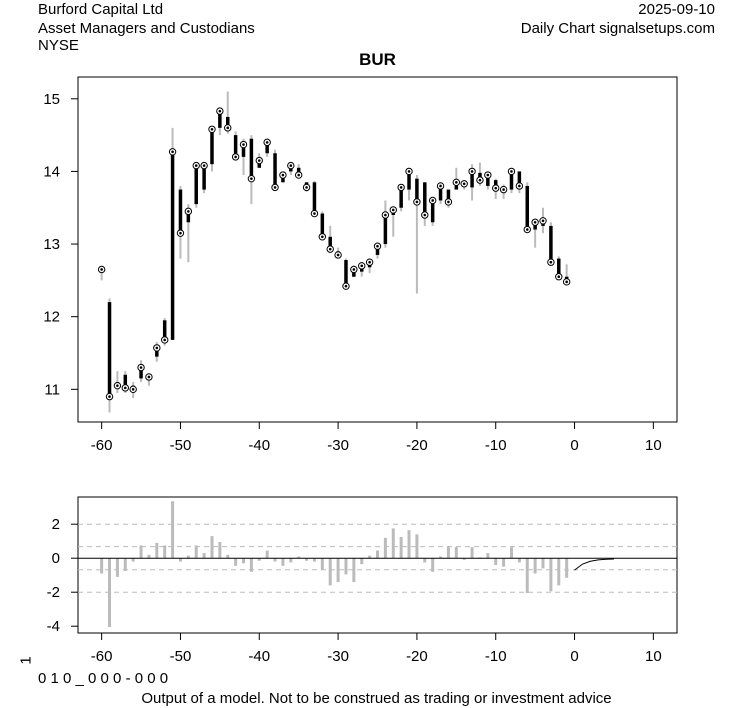 The height and width of the screenshot is (708, 753). Describe the element at coordinates (52, 389) in the screenshot. I see `y-tick-label: 11` at that location.